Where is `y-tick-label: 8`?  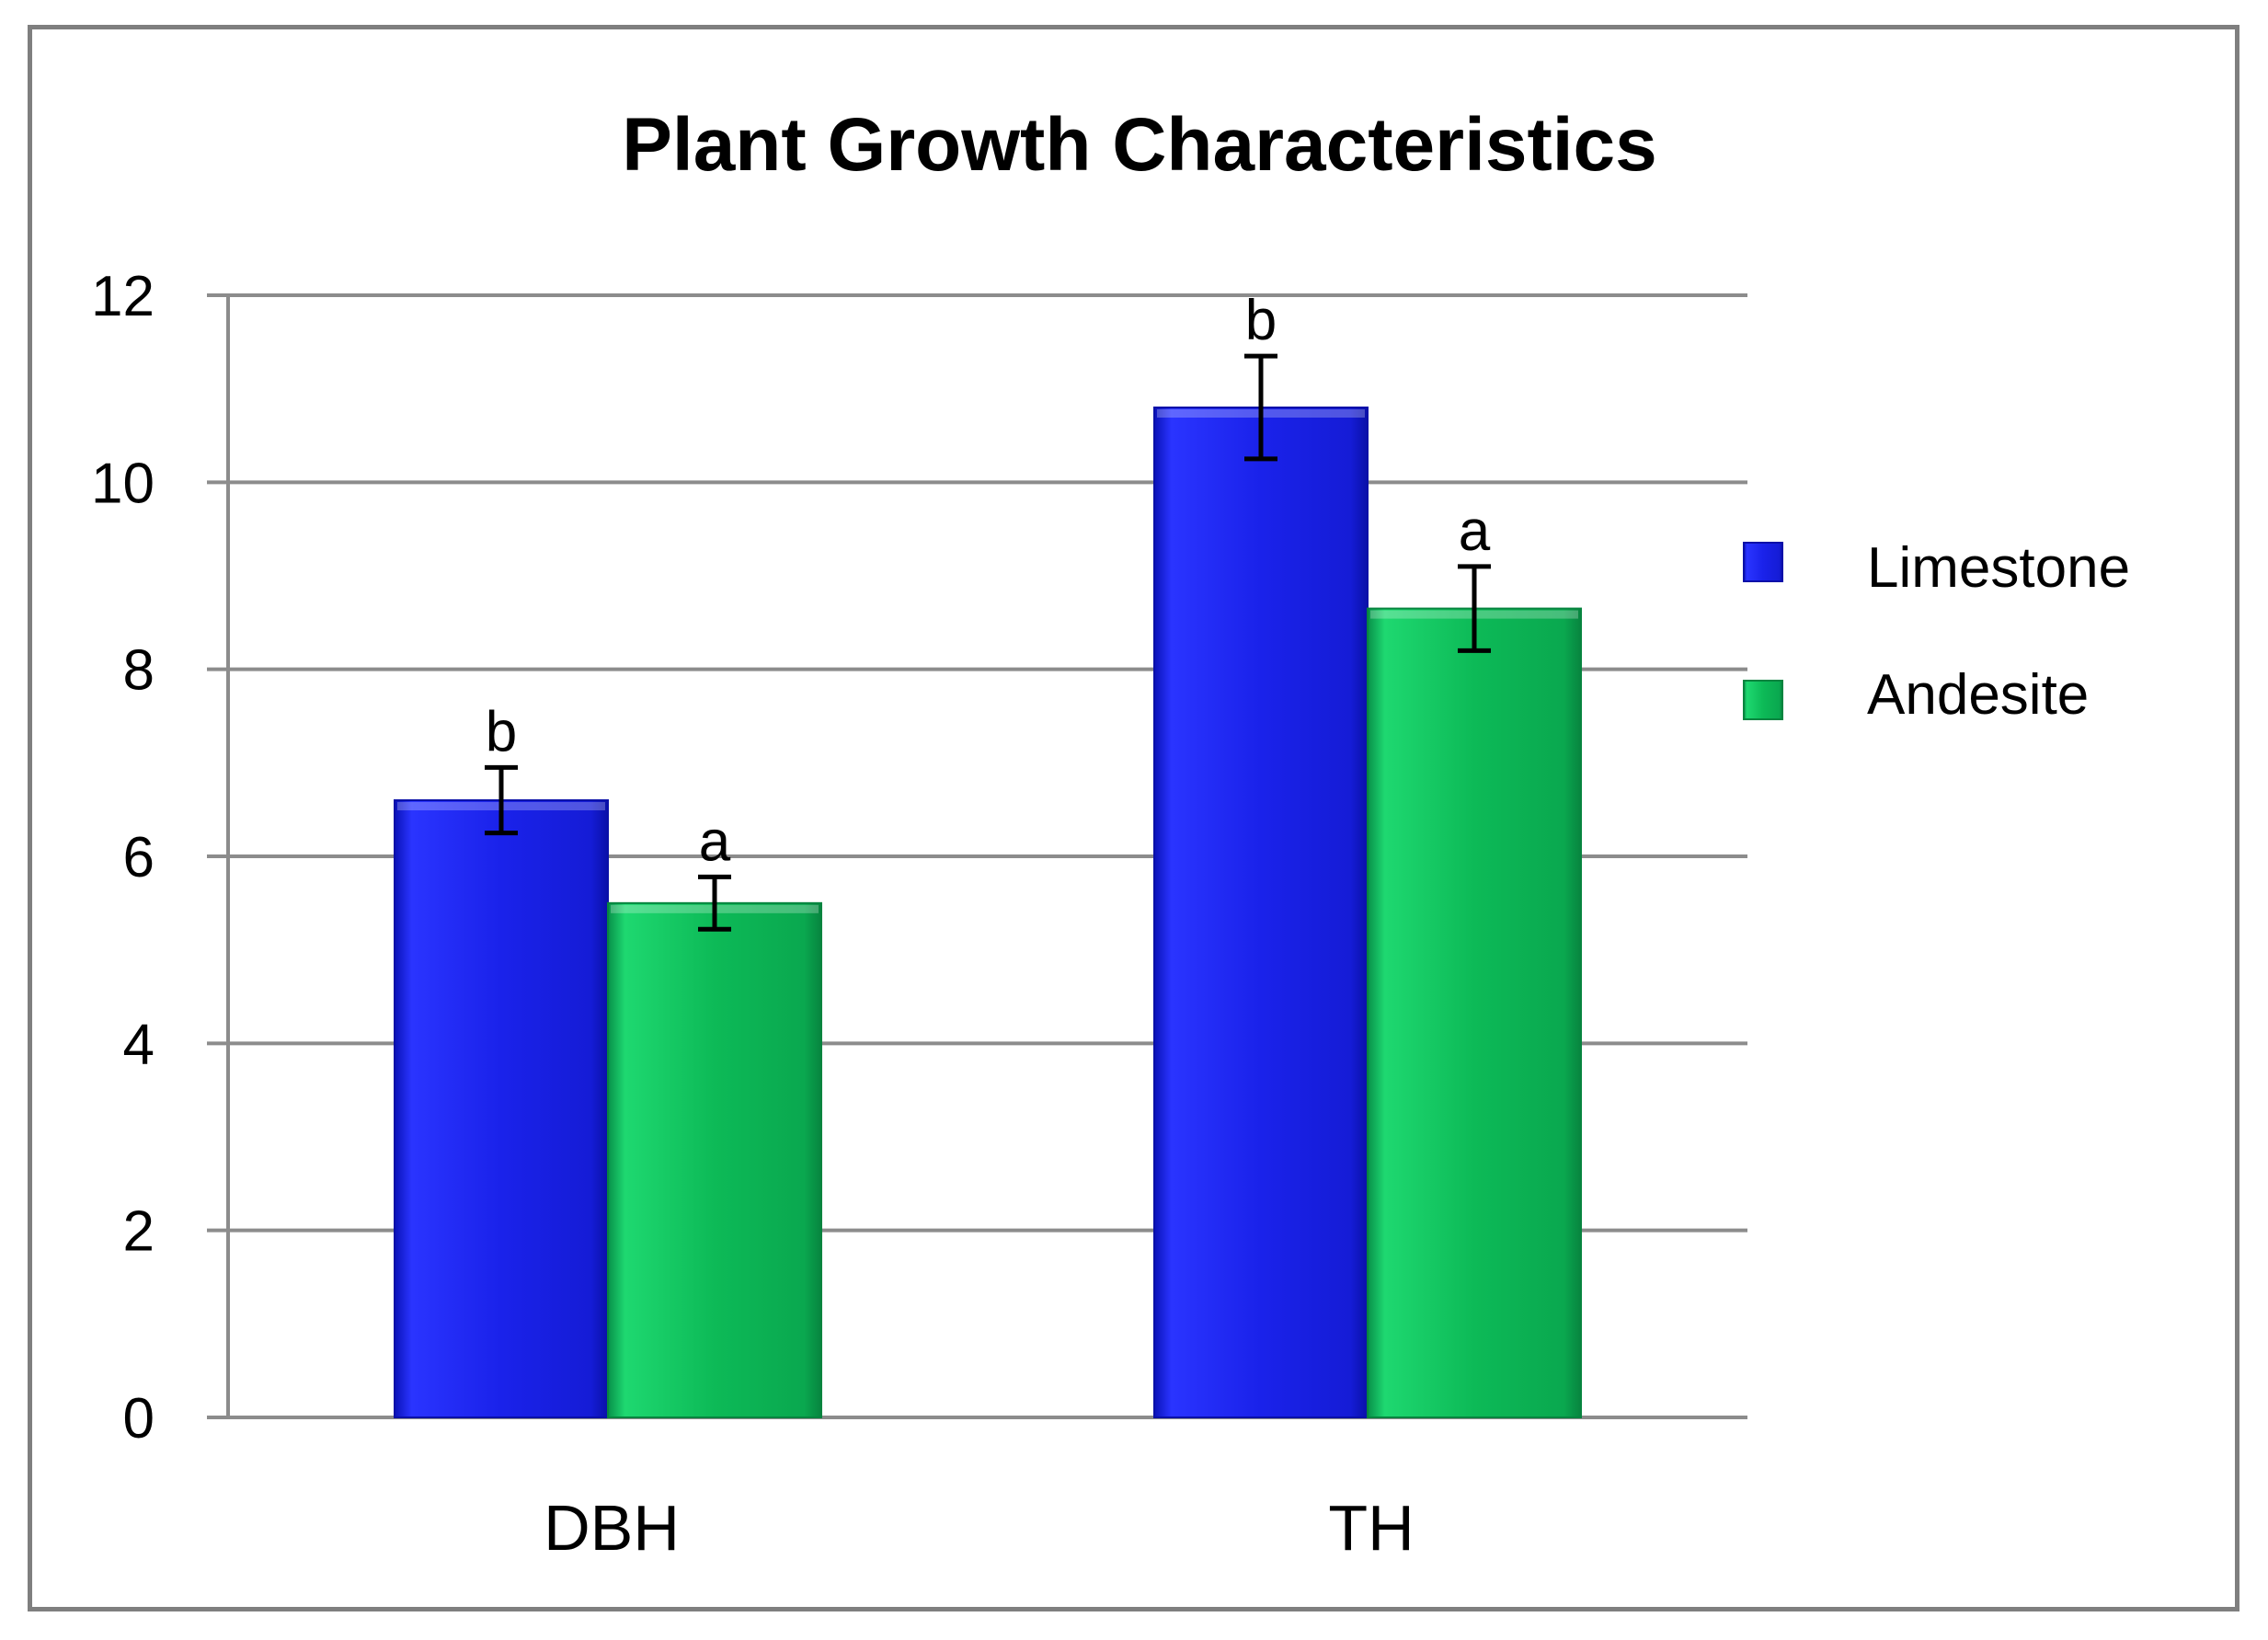 y-tick-label: 8 is located at coordinates (139, 671).